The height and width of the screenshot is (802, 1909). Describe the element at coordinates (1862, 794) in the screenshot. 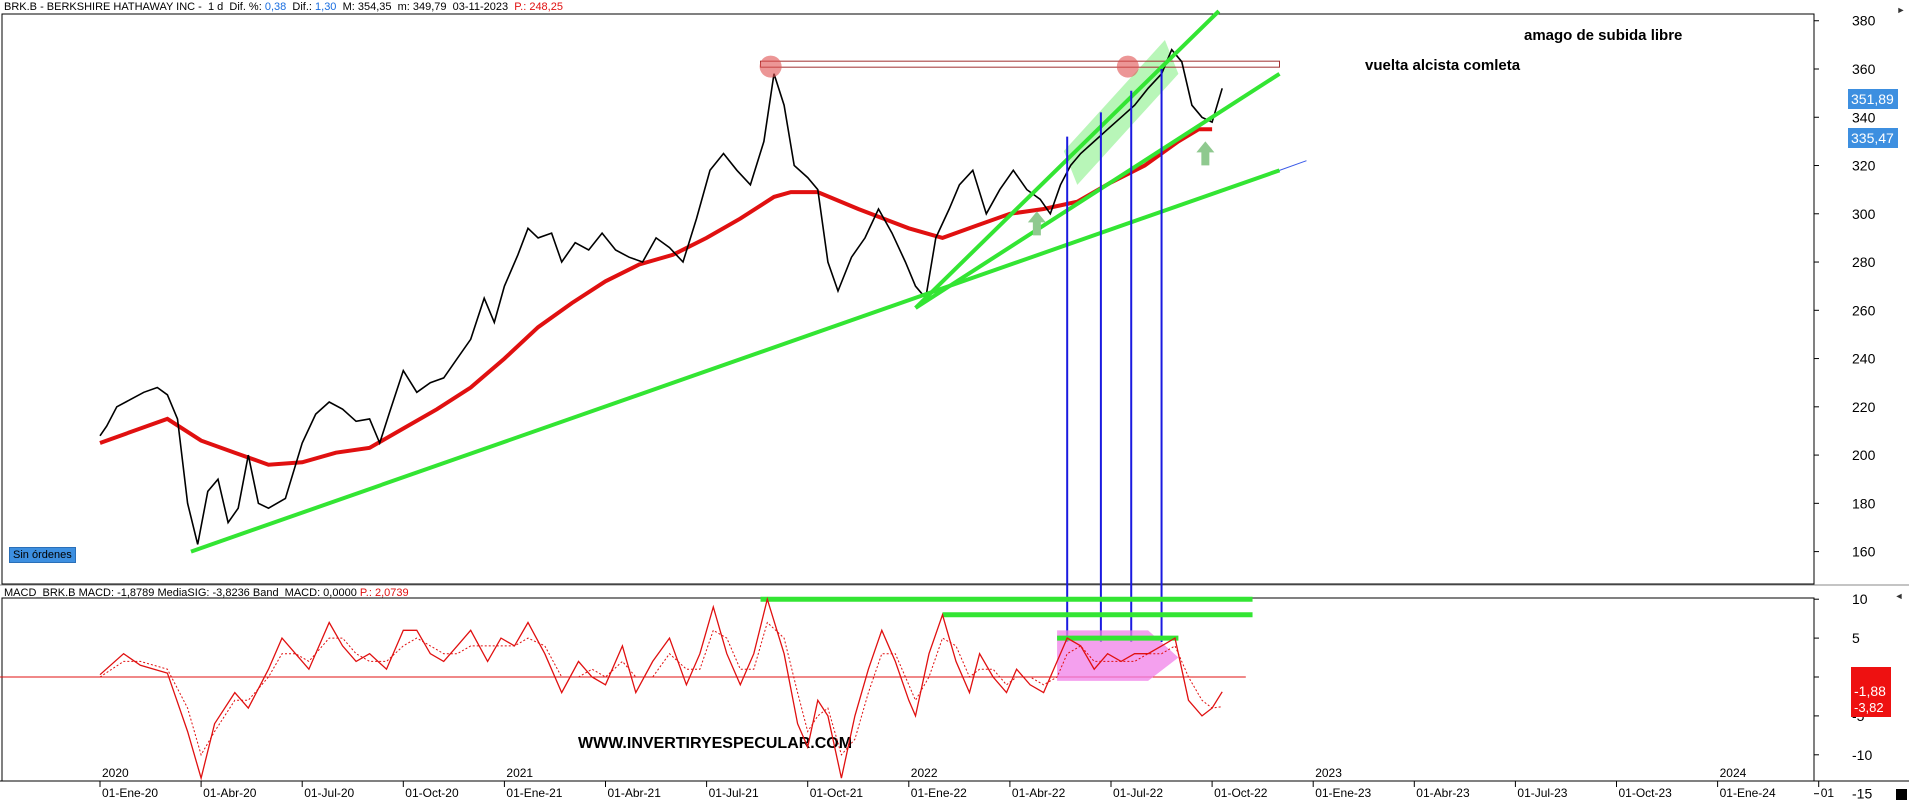

I see `macd-tick-label: -15` at that location.